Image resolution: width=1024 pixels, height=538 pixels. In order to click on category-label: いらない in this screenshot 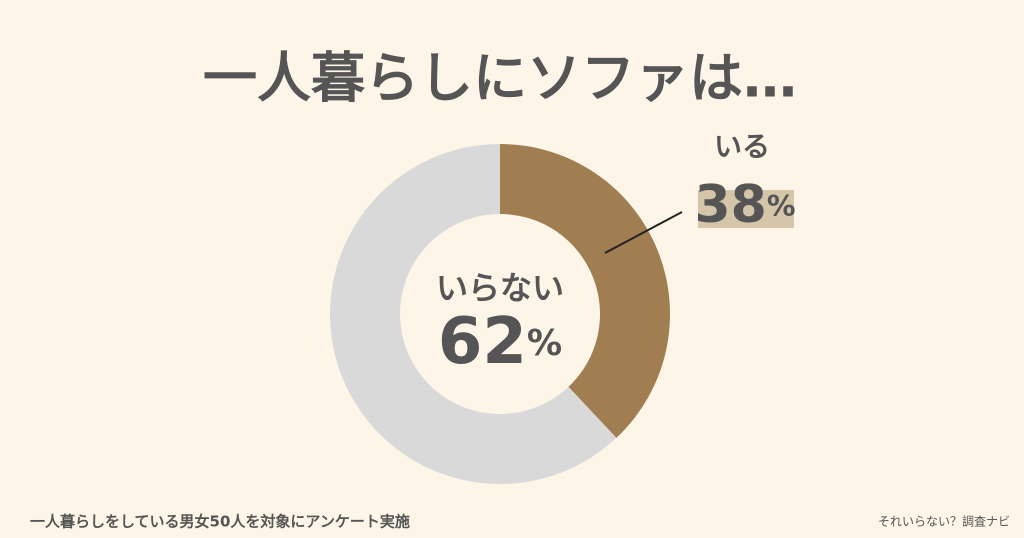, I will do `click(500, 288)`.